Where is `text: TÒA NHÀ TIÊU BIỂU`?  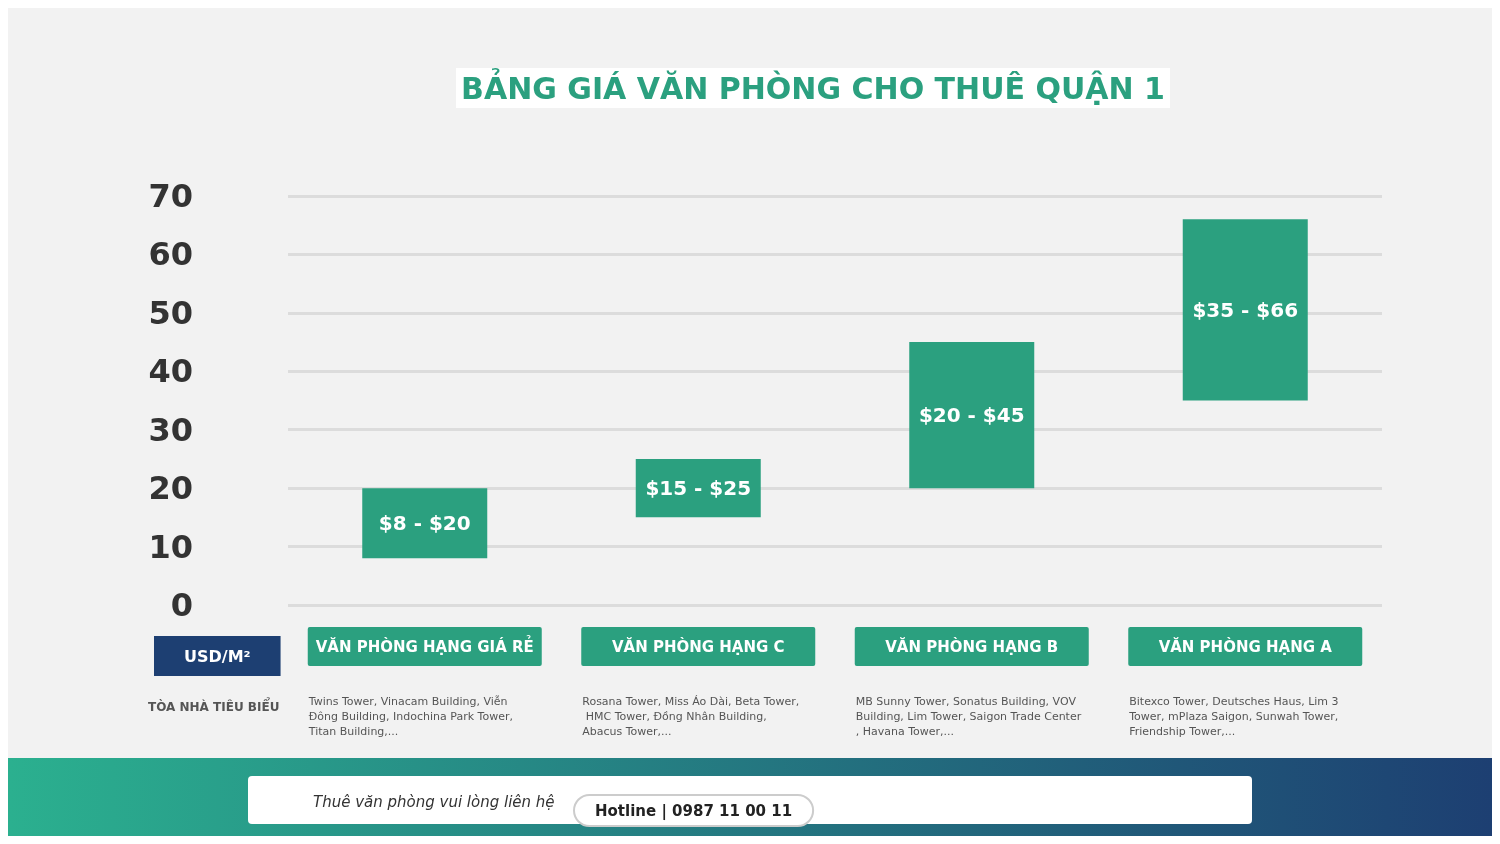
text: TÒA NHÀ TIÊU BIỂU is located at coordinates (214, 705).